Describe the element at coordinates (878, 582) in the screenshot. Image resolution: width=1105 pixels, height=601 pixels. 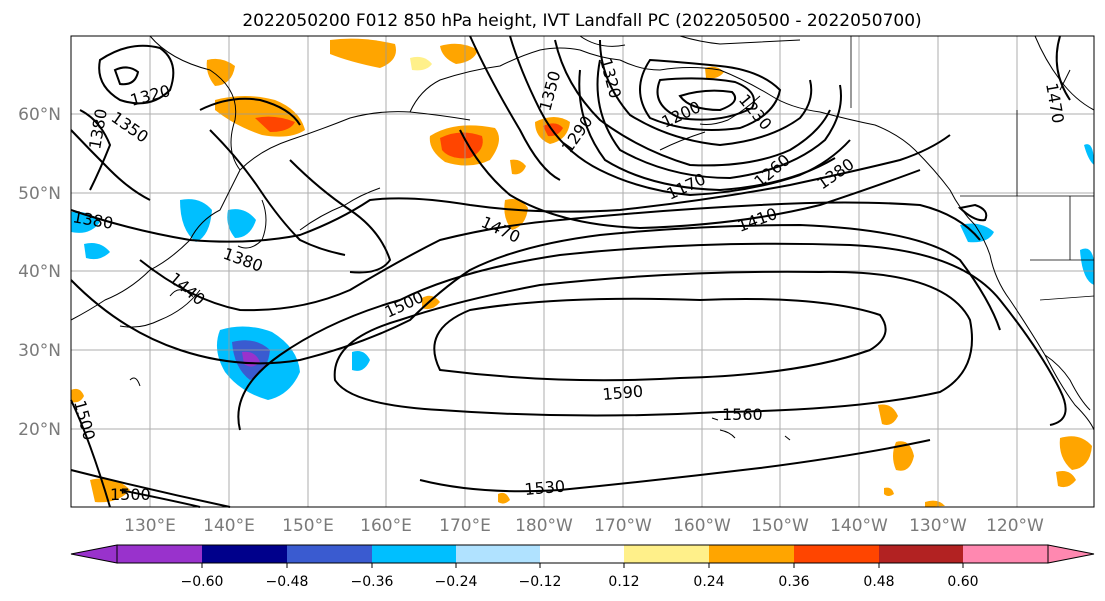
I see `colorbar-tick-label: 0.48` at that location.